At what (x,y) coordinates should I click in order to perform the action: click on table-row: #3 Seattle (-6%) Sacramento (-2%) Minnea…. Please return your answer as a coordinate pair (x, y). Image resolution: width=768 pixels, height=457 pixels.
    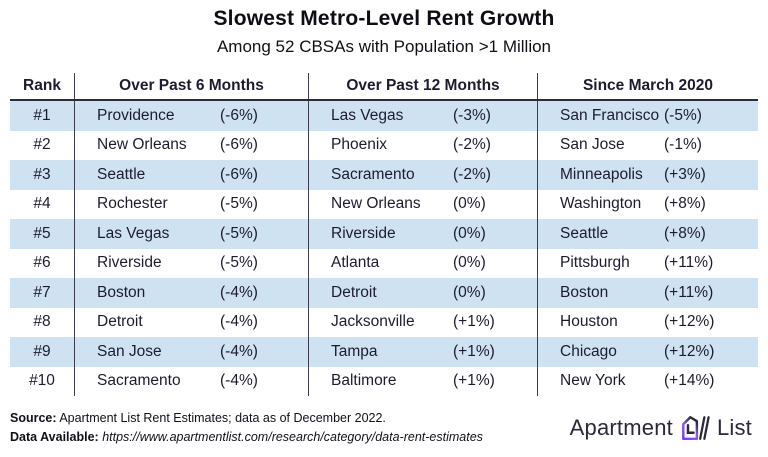
    Looking at the image, I should click on (384, 175).